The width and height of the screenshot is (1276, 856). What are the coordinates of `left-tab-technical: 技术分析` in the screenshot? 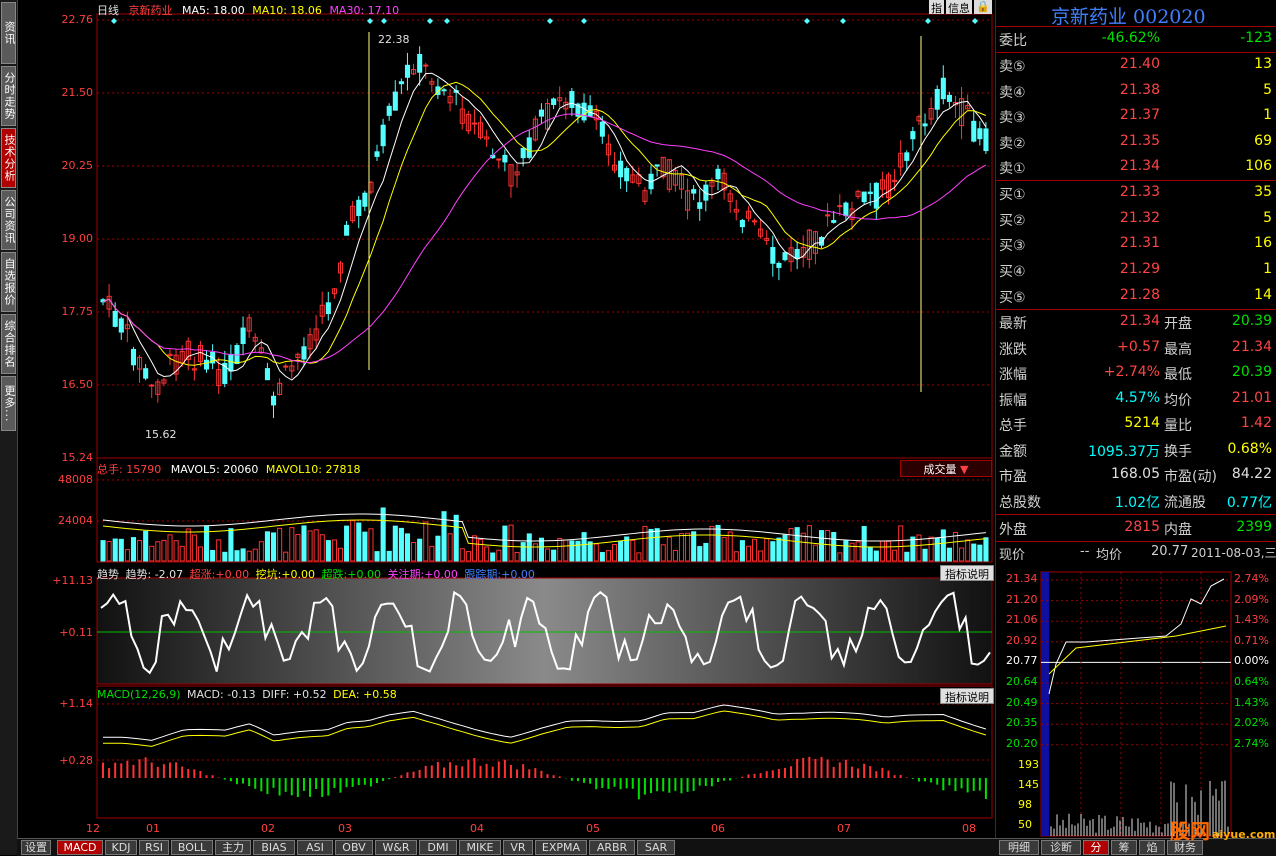 It's located at (8, 158).